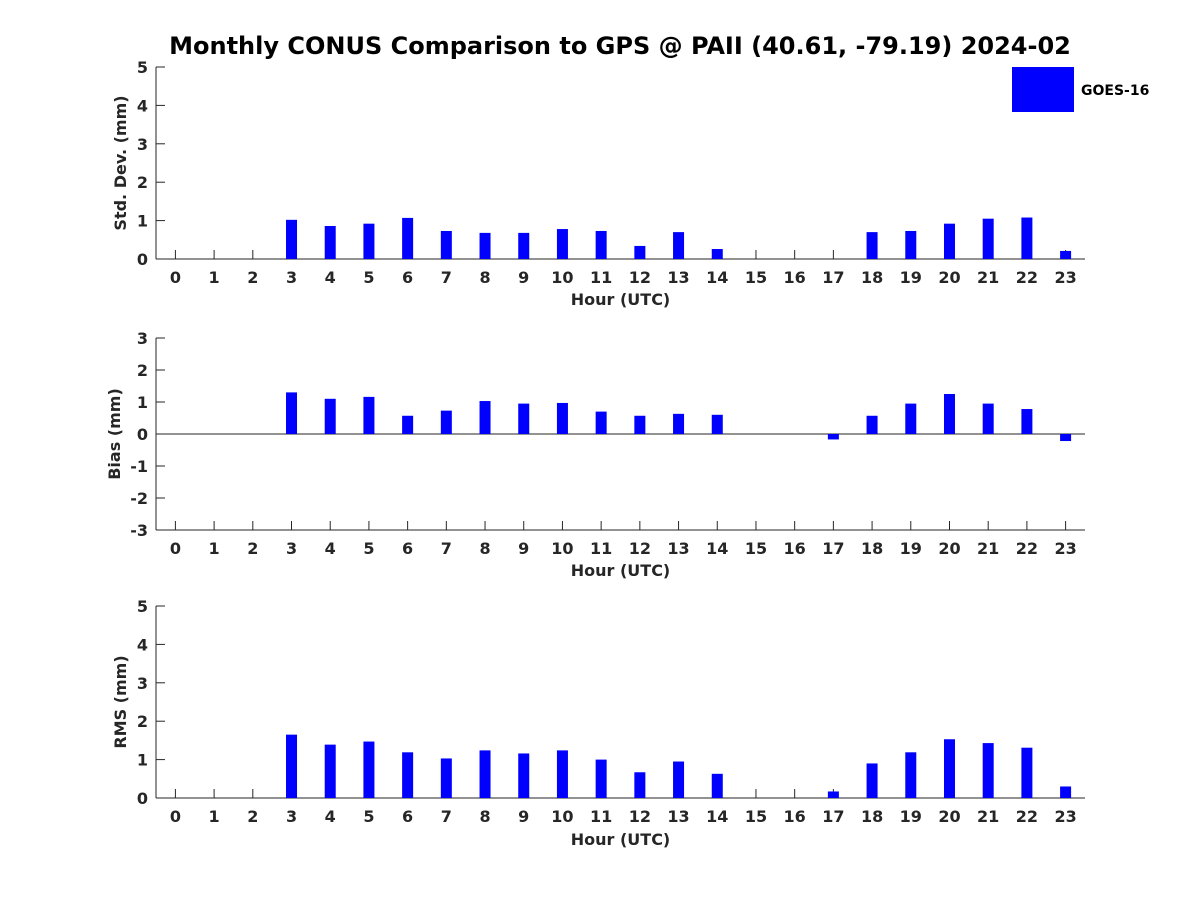  I want to click on y-tick-label: 4, so click(142, 644).